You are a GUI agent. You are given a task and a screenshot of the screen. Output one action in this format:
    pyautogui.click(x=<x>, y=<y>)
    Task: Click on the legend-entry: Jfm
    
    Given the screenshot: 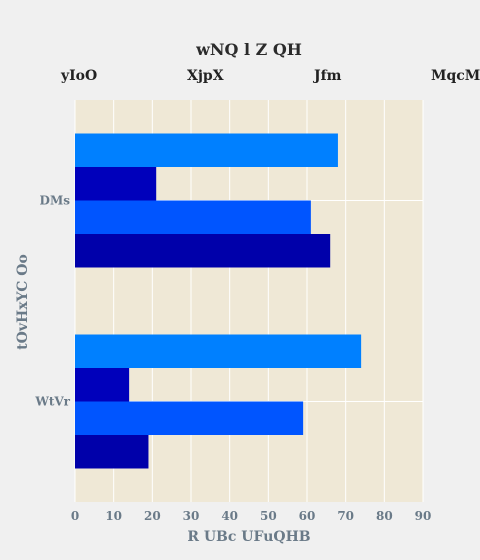 What is the action you would take?
    pyautogui.click(x=327, y=76)
    